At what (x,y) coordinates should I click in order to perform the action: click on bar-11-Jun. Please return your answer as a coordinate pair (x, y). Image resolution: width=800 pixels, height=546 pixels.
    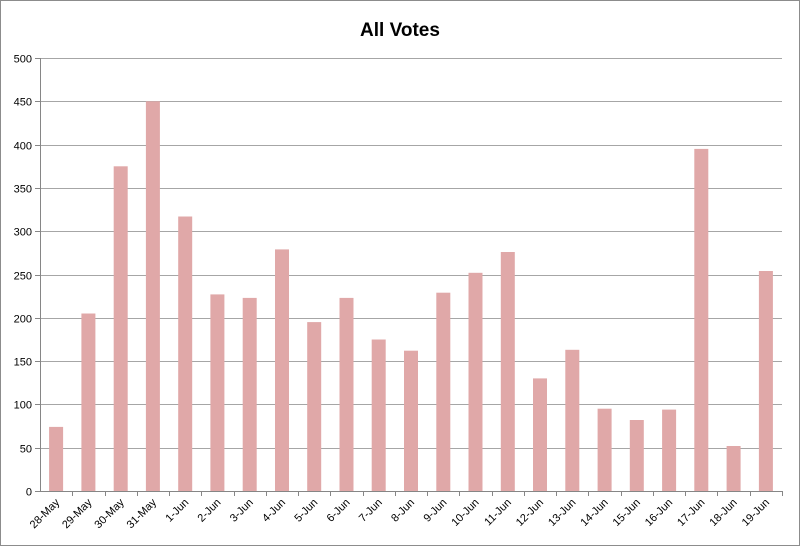
    Looking at the image, I should click on (507, 371).